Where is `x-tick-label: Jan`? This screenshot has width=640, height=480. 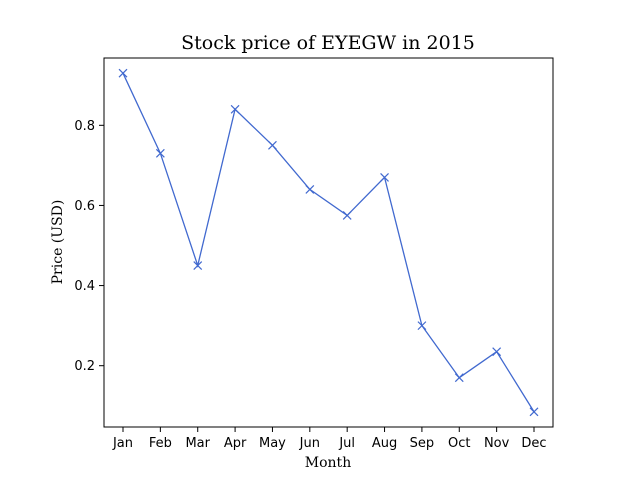 x-tick-label: Jan is located at coordinates (122, 443).